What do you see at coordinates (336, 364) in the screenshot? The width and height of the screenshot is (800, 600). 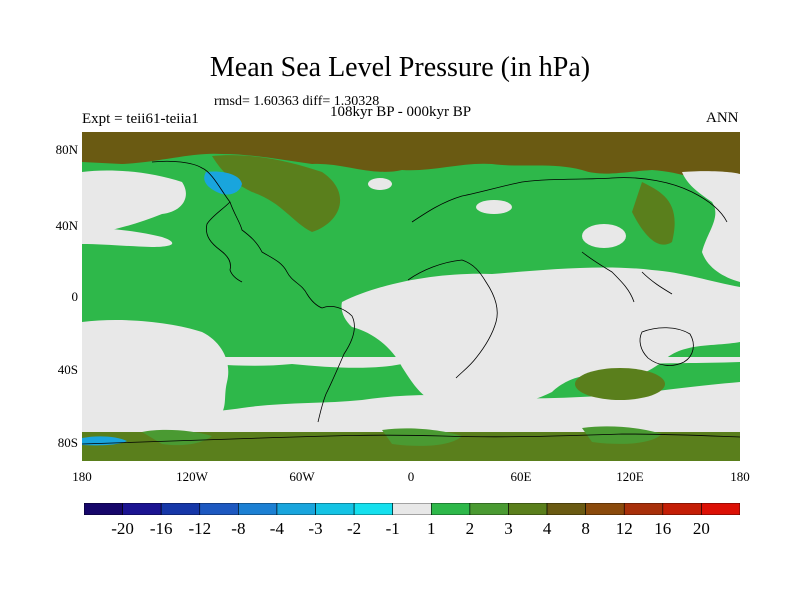 I see `coast-south-america` at bounding box center [336, 364].